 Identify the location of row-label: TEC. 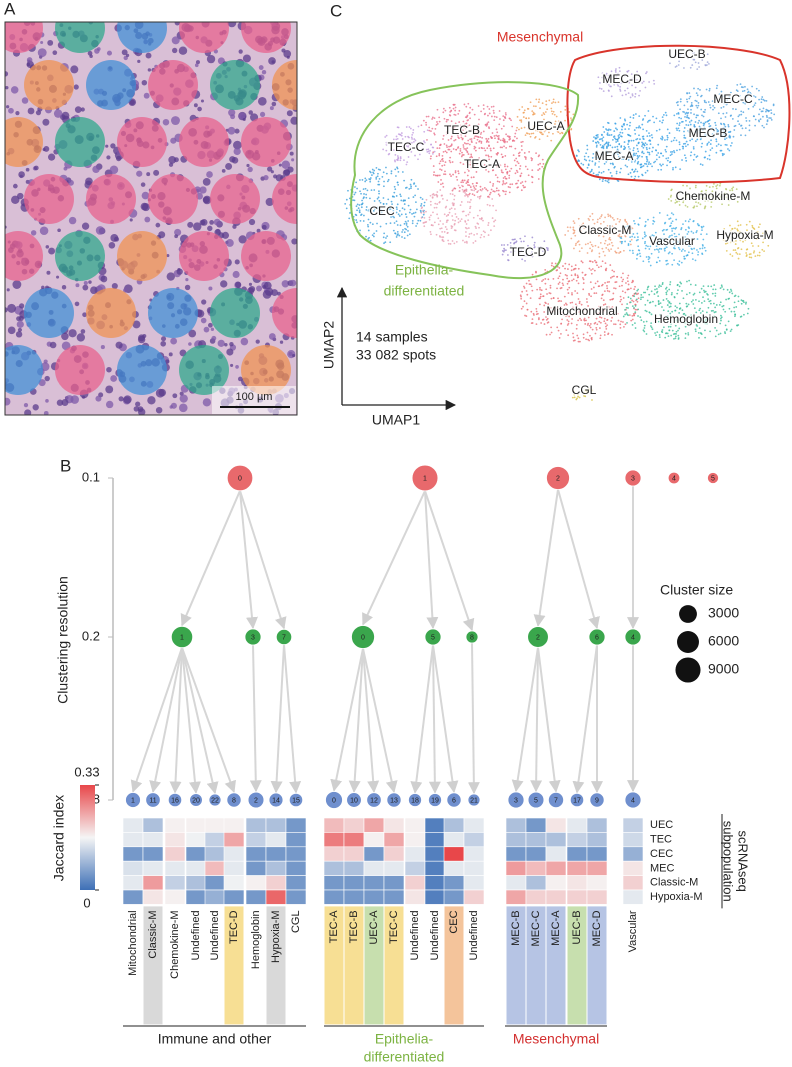
(661, 840).